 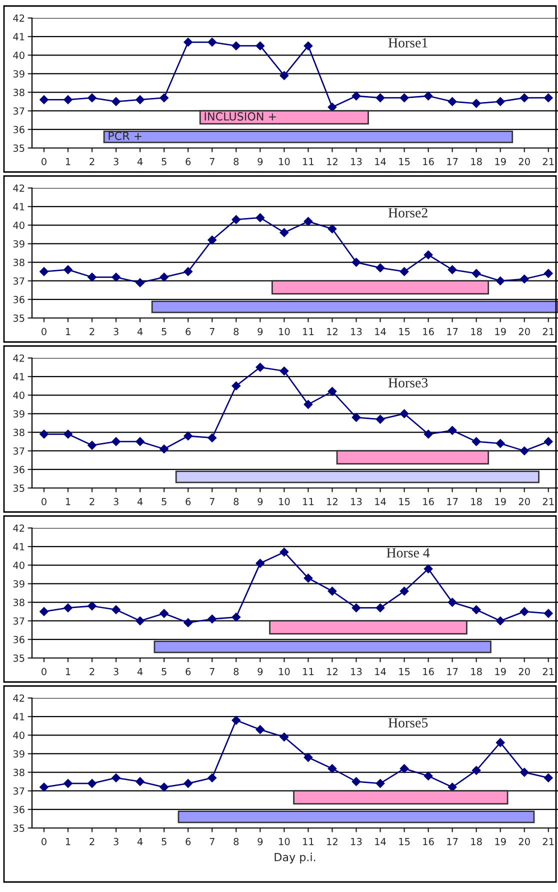 What do you see at coordinates (408, 723) in the screenshot?
I see `text: Horse5` at bounding box center [408, 723].